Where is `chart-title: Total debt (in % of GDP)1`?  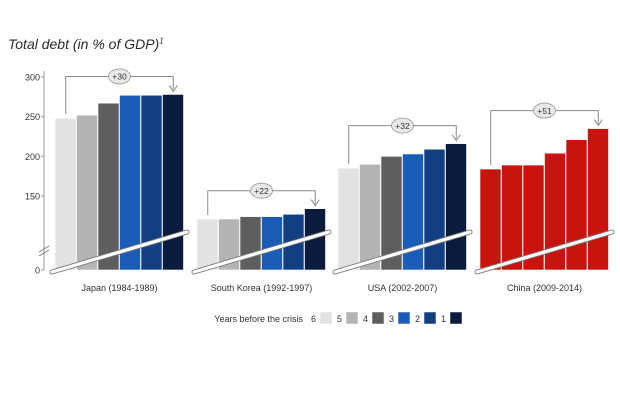
chart-title: Total debt (in % of GDP)1 is located at coordinates (86, 44).